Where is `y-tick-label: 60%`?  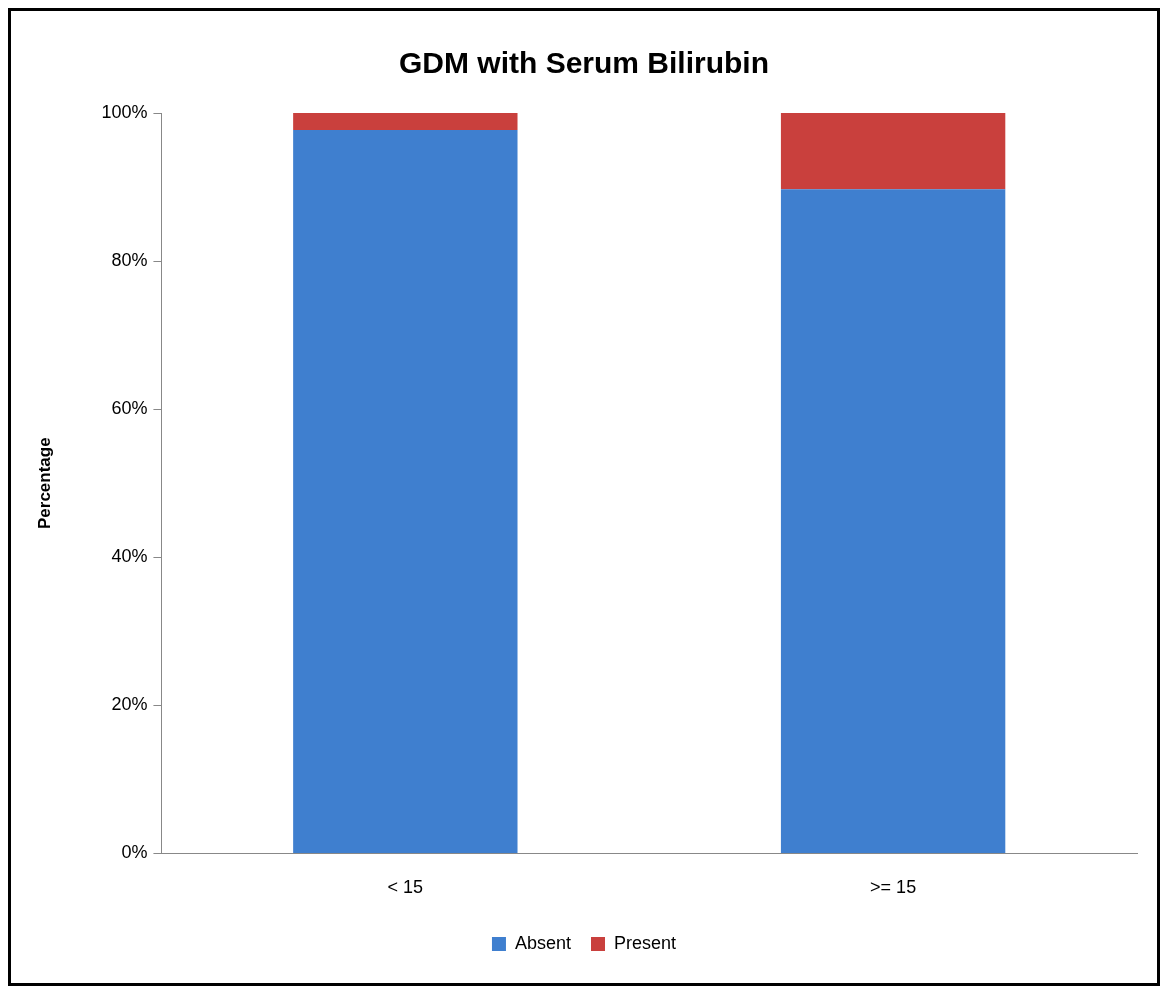 y-tick-label: 60% is located at coordinates (129, 408).